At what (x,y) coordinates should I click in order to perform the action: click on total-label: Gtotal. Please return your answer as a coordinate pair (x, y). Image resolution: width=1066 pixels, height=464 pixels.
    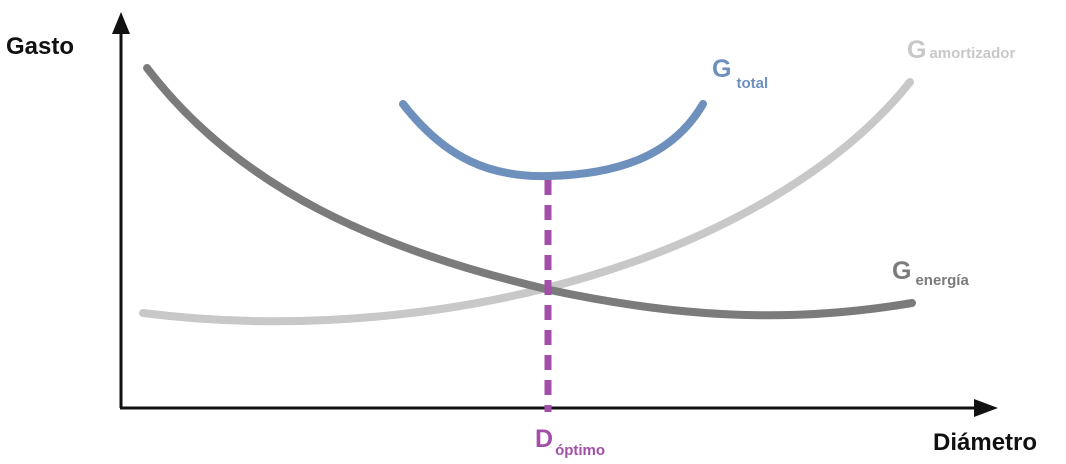
    Looking at the image, I should click on (740, 73).